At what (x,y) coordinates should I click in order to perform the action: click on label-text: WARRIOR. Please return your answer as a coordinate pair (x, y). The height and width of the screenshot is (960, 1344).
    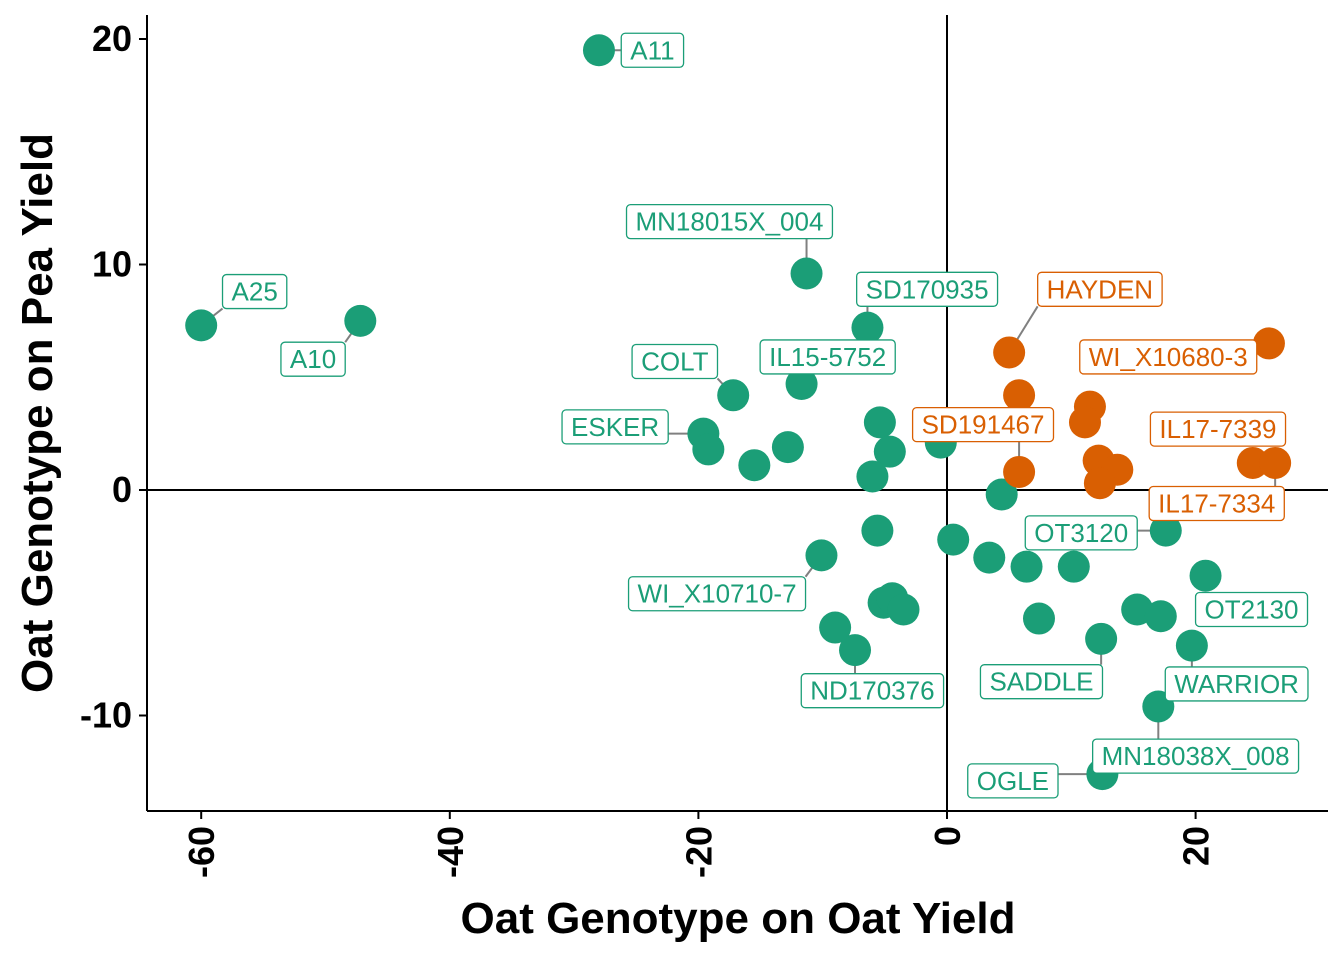
    Looking at the image, I should click on (1236, 684).